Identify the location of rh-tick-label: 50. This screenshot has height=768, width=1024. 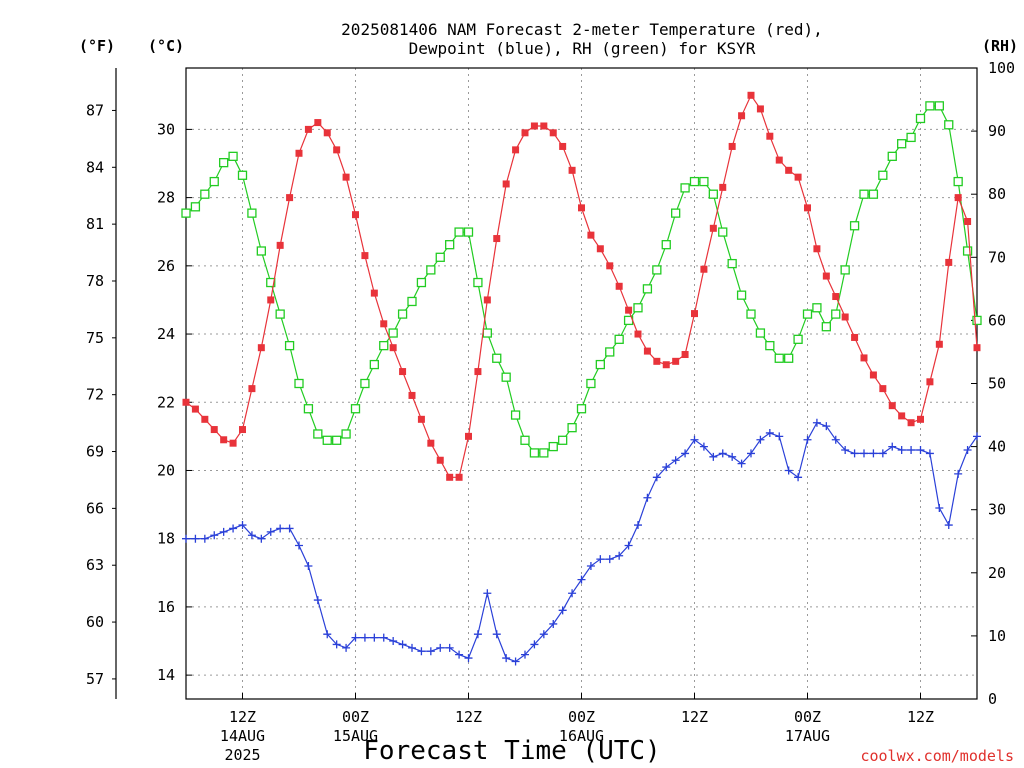
(997, 384).